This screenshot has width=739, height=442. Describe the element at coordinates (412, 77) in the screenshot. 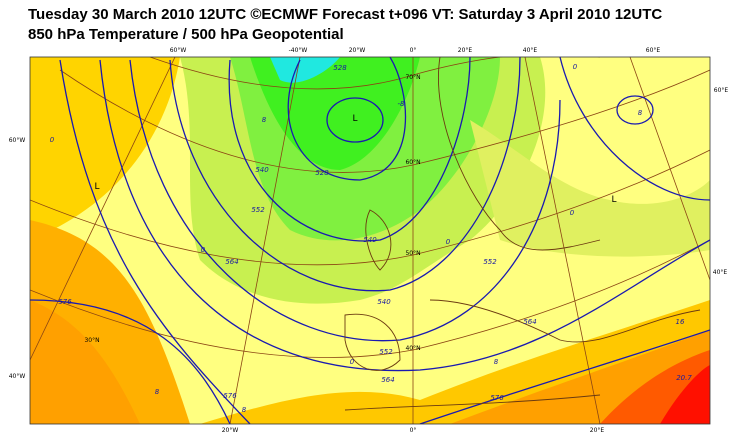

I see `graticule-label: 70°N` at that location.